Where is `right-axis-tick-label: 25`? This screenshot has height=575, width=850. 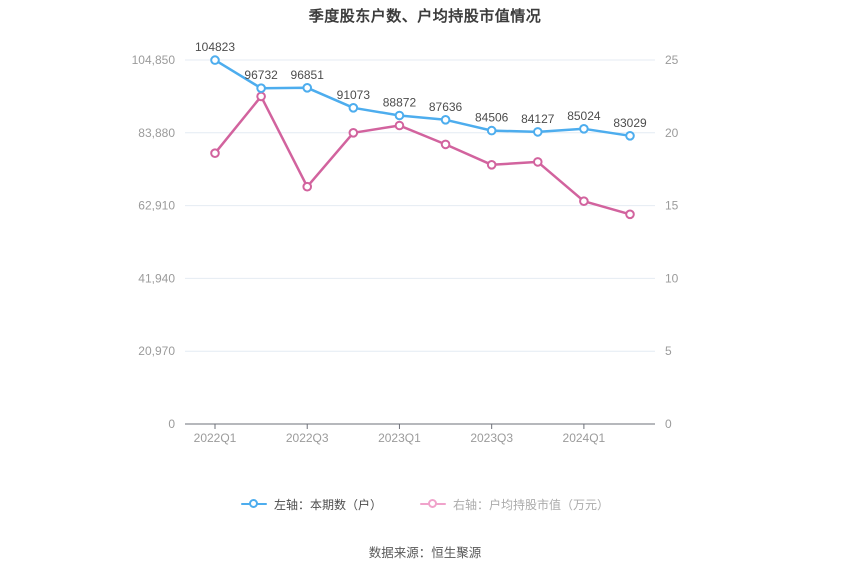 right-axis-tick-label: 25 is located at coordinates (672, 60).